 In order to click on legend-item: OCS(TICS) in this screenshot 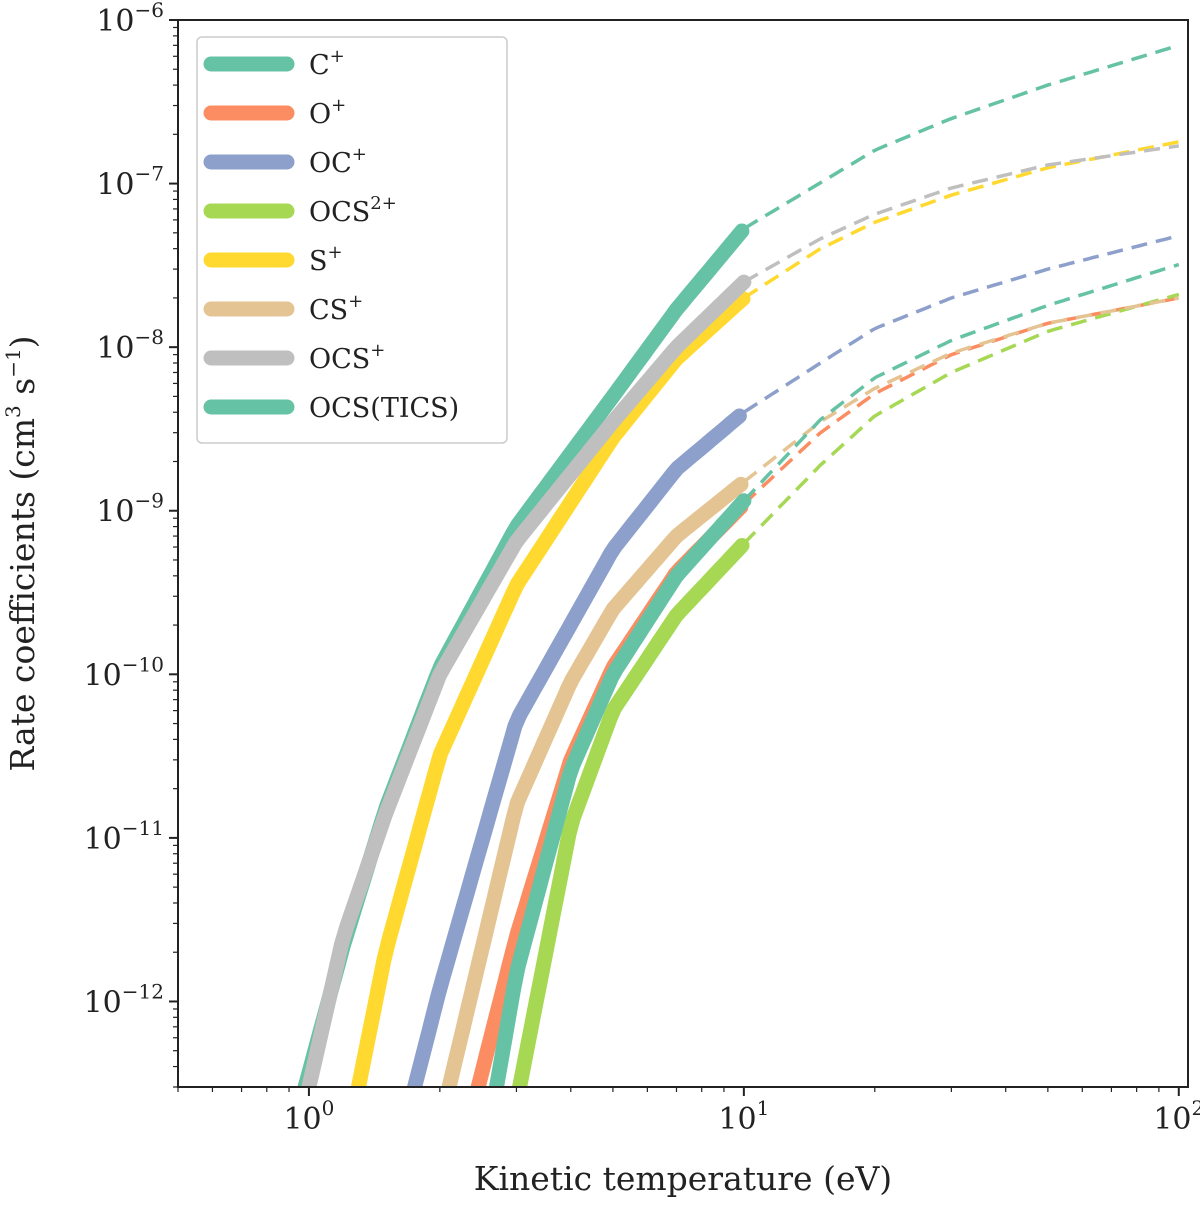, I will do `click(331, 408)`.